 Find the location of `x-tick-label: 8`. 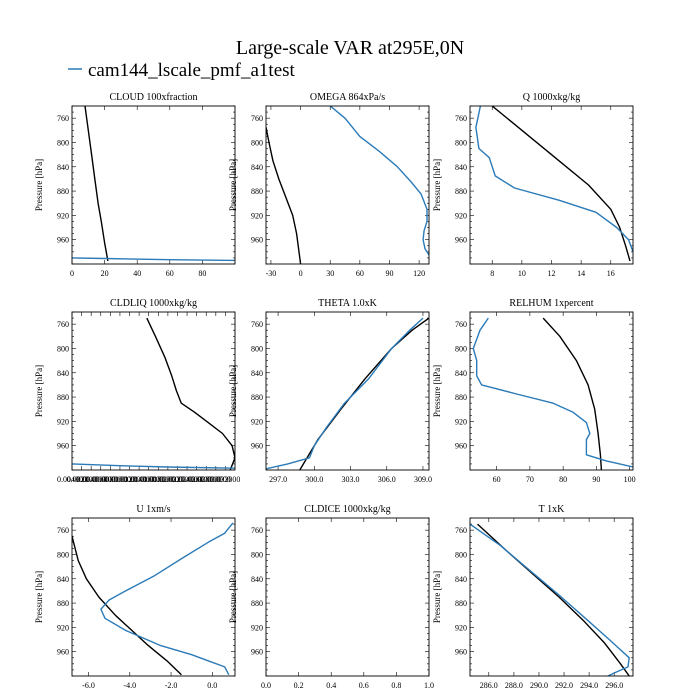

x-tick-label: 8 is located at coordinates (492, 273).